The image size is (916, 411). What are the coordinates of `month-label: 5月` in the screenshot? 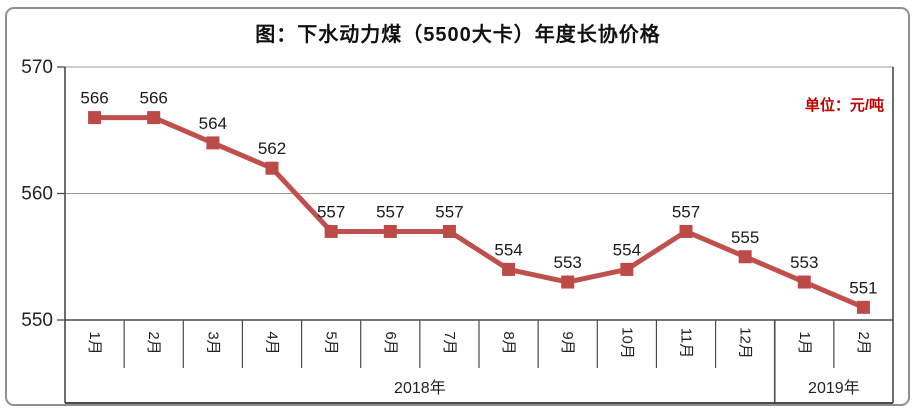 It's located at (331, 342).